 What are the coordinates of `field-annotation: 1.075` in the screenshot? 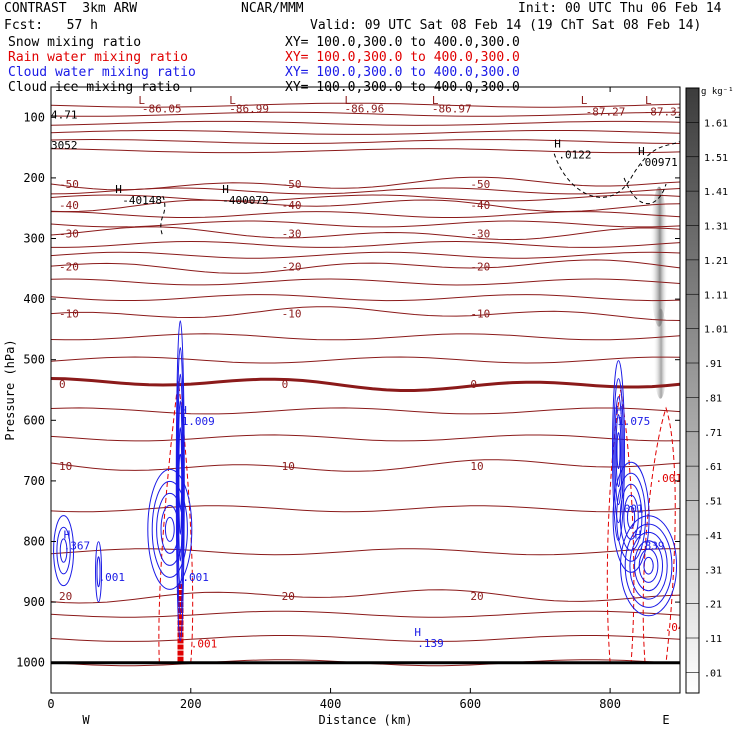 It's located at (633, 421).